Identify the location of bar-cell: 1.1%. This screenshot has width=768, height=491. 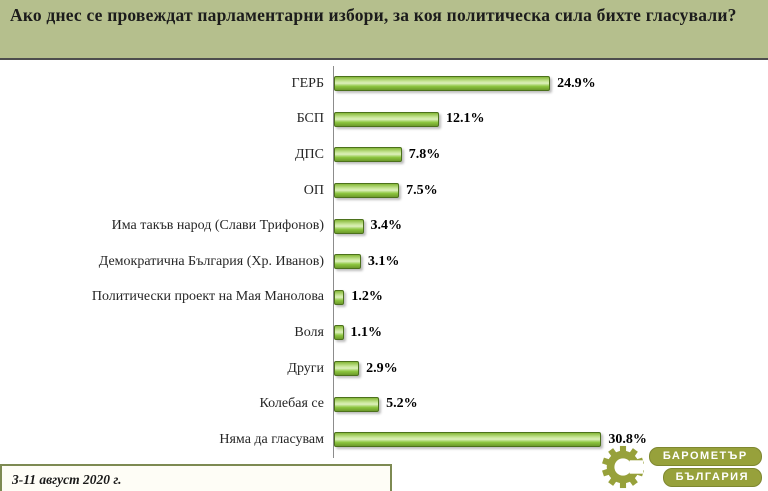
(550, 333).